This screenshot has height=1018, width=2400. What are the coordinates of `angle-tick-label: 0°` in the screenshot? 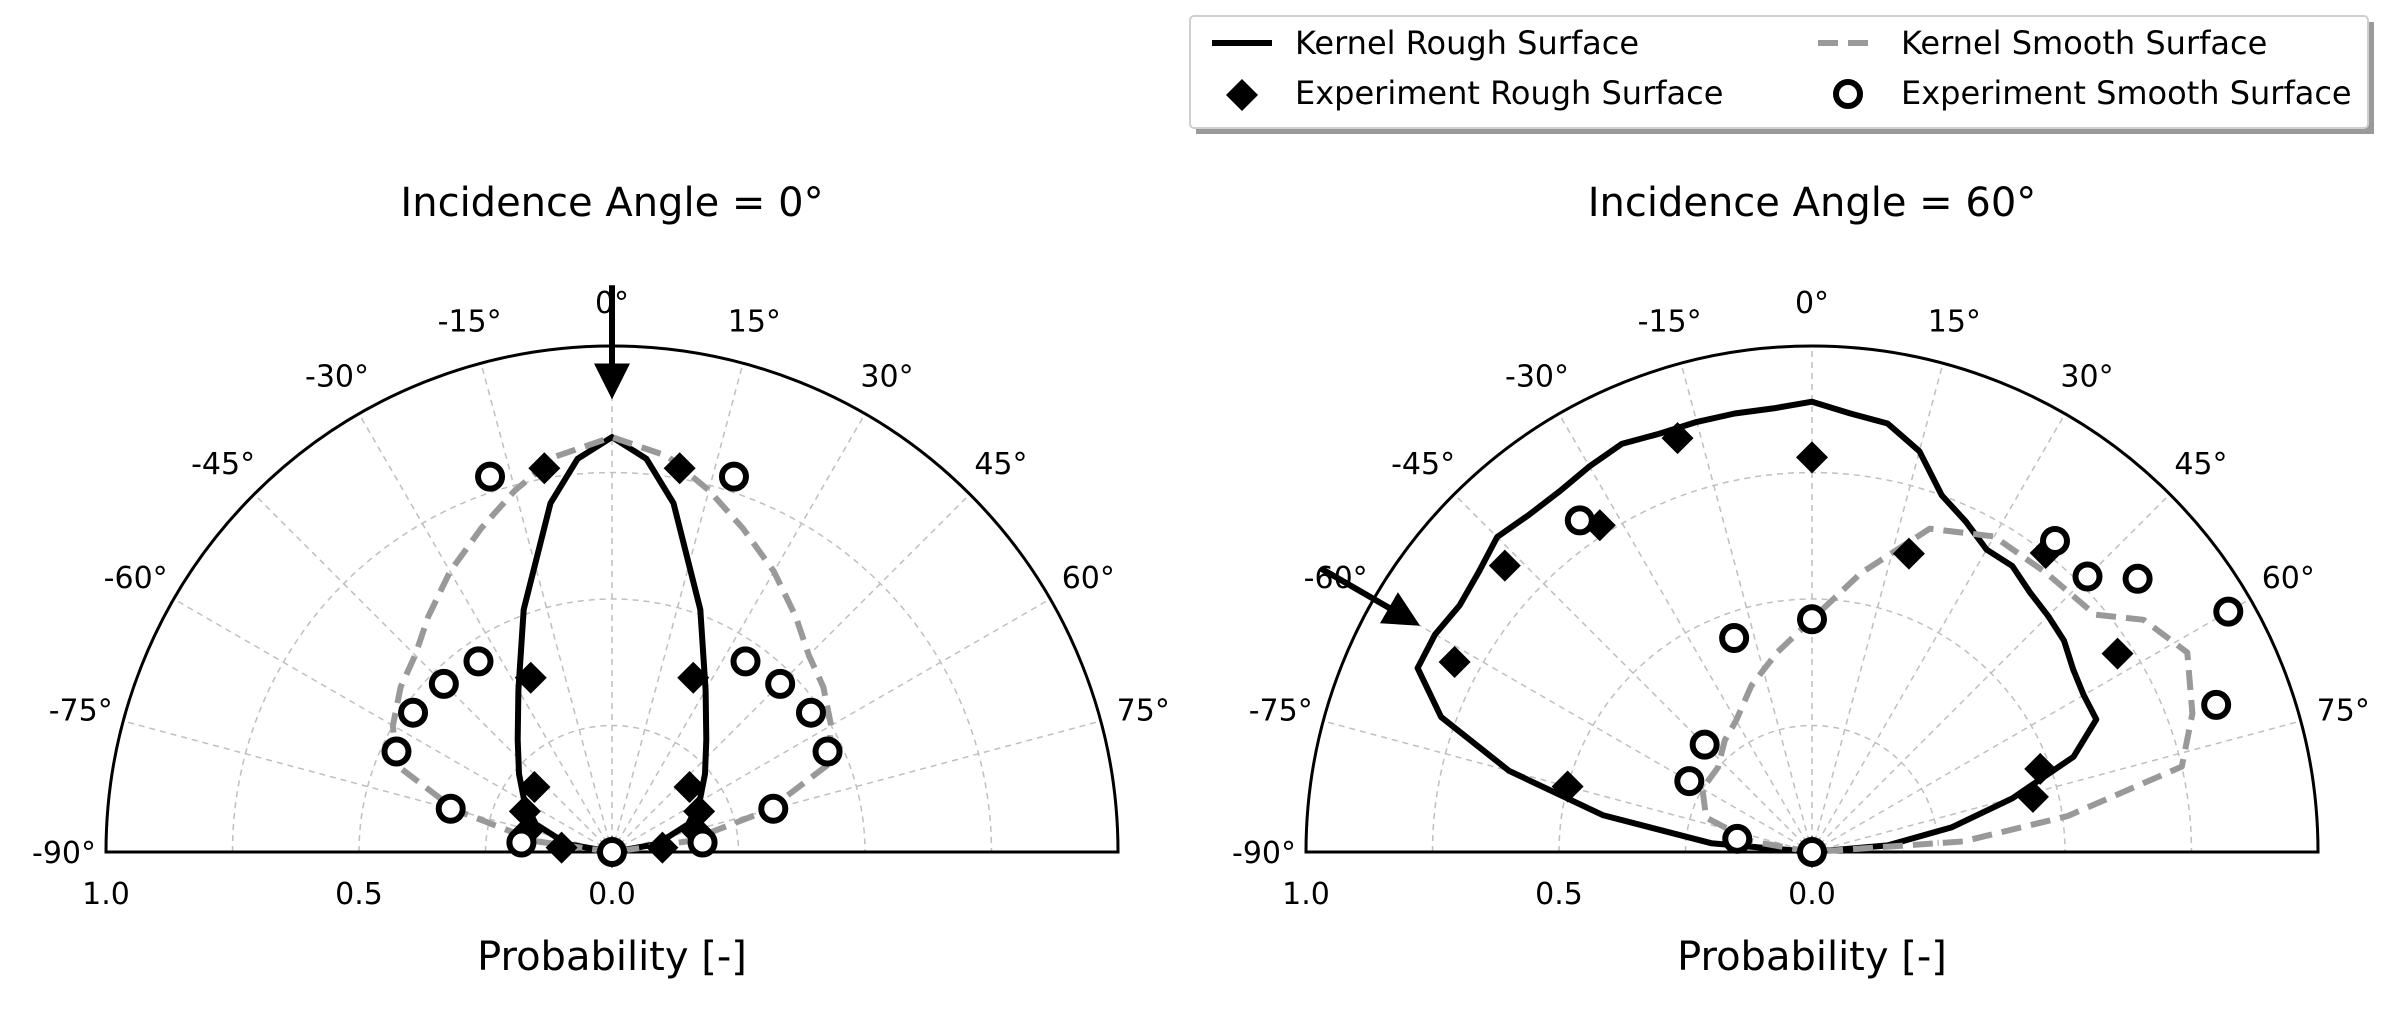 It's located at (1812, 303).